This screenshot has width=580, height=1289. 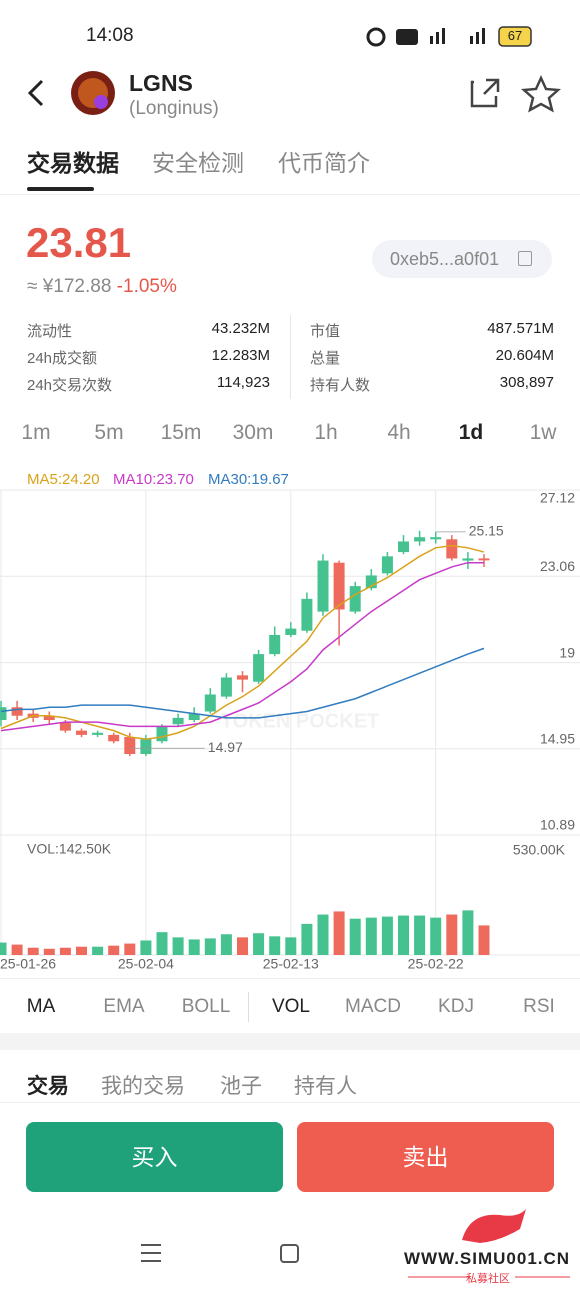 I want to click on address: 0xeb5...a0f01, so click(x=445, y=259).